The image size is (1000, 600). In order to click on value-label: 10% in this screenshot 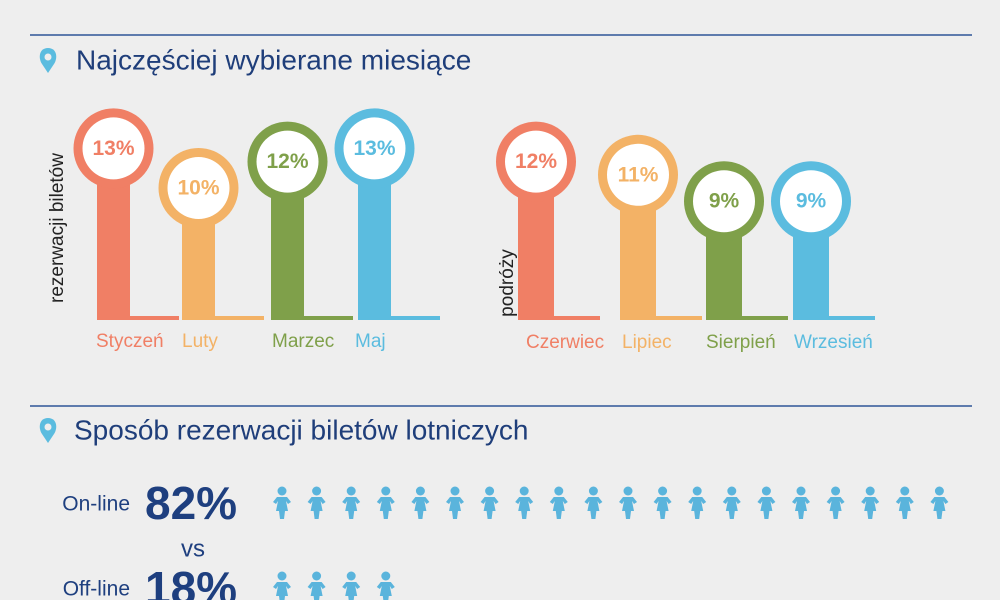, I will do `click(198, 188)`.